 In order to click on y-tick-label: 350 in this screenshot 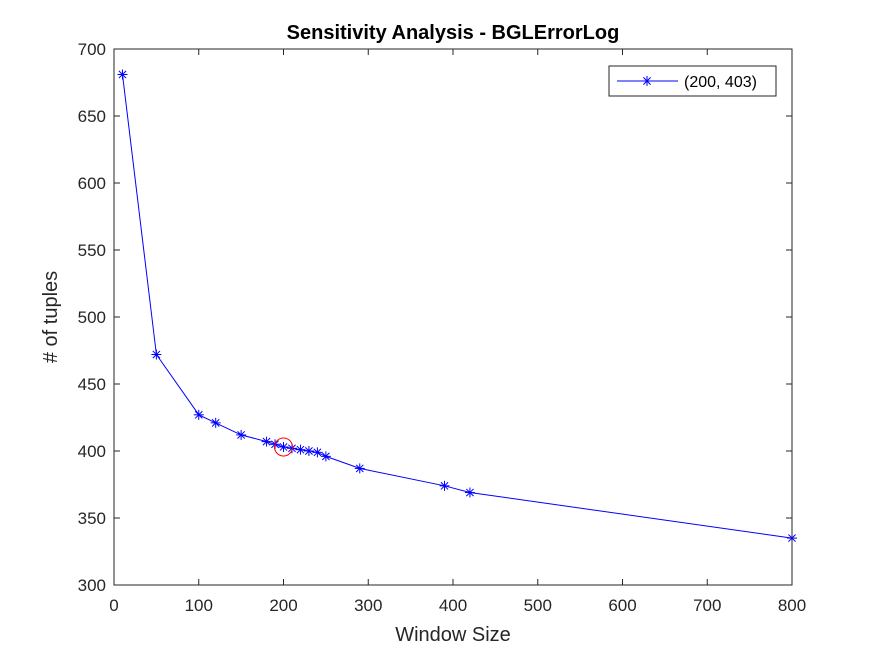, I will do `click(92, 518)`.